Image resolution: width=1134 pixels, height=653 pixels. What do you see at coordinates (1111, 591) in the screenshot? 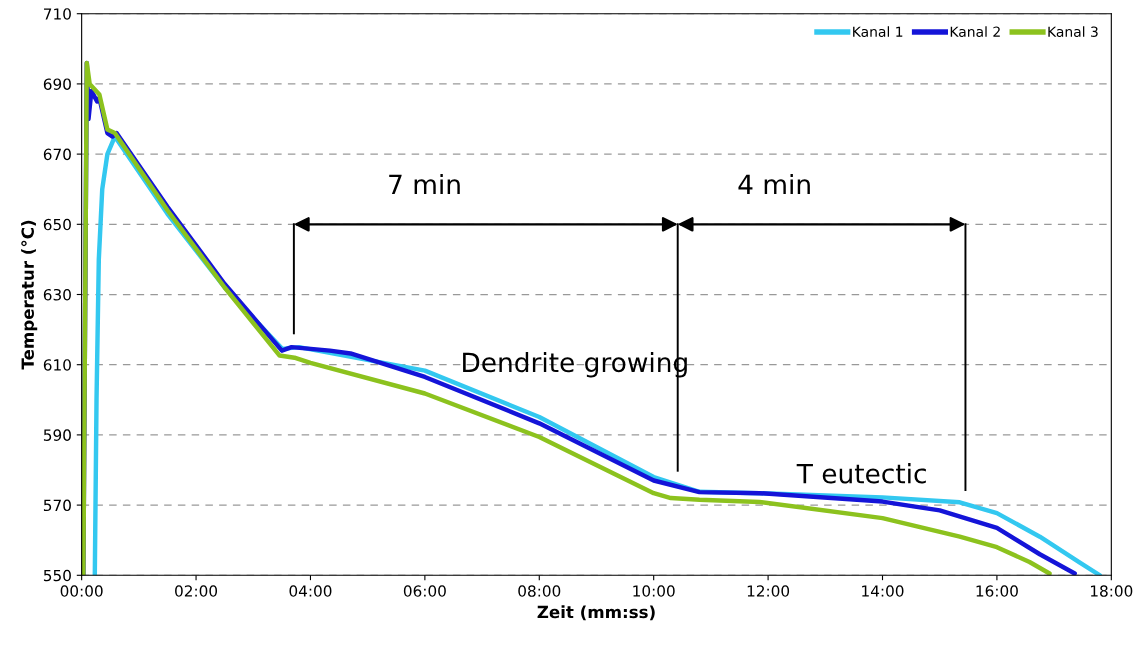
I see `x-tick-label: 18:00` at bounding box center [1111, 591].